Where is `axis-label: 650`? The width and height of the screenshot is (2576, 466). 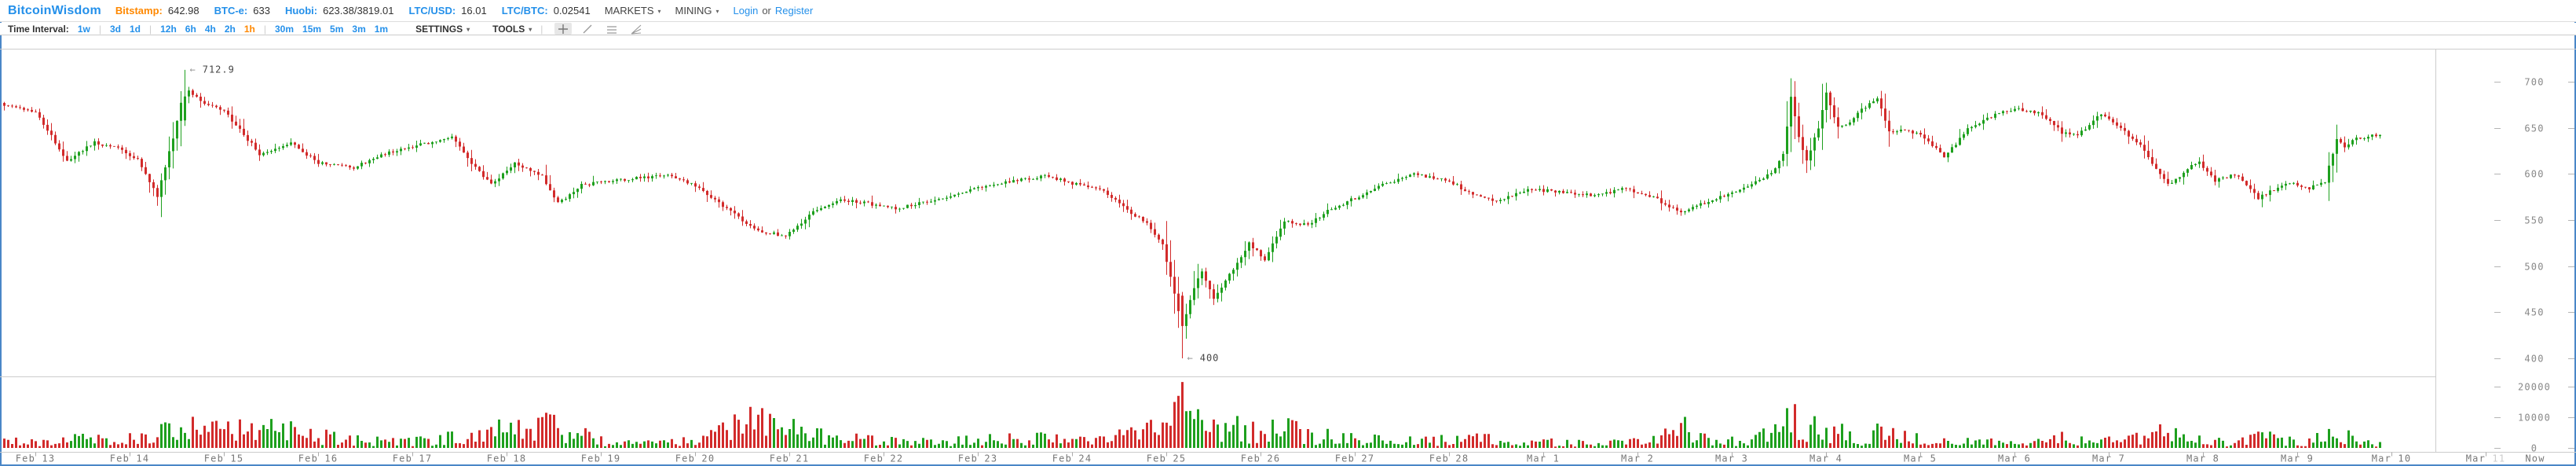
axis-label: 650 is located at coordinates (2534, 128).